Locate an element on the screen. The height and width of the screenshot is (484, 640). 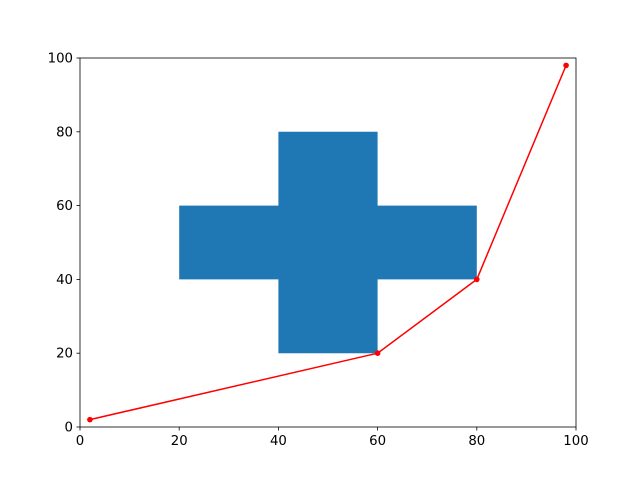
x-tick-label: 100 is located at coordinates (575, 441).